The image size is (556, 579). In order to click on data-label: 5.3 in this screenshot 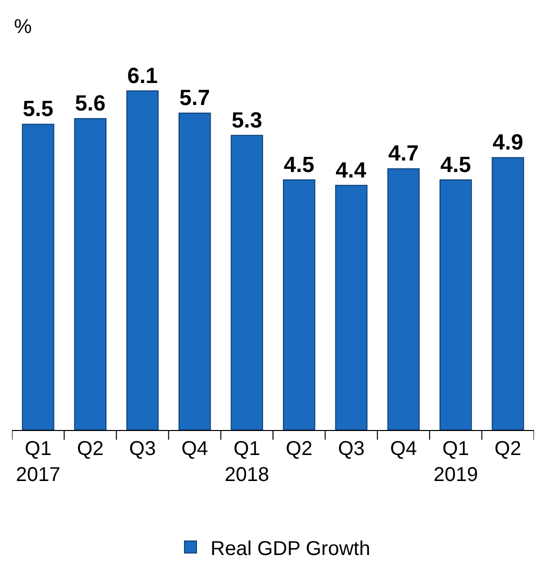, I will do `click(247, 119)`.